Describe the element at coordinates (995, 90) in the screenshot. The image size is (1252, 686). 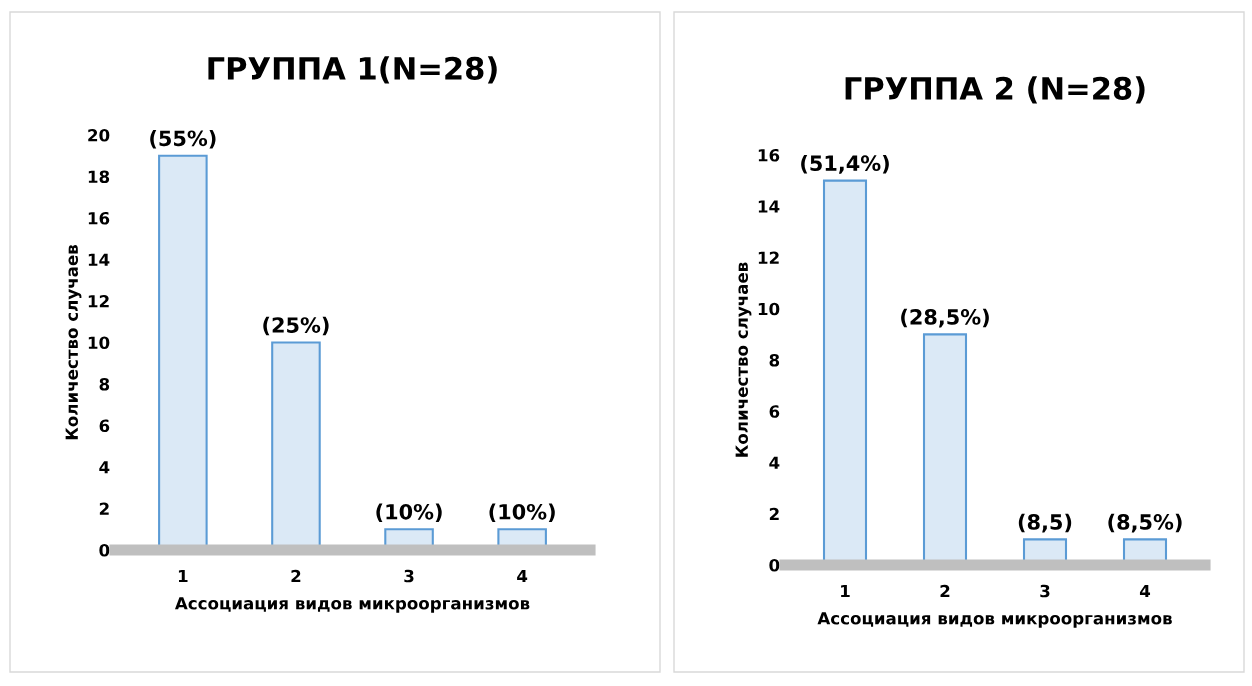
I see `chart-title: ГРУППА 2 (N=28)` at that location.